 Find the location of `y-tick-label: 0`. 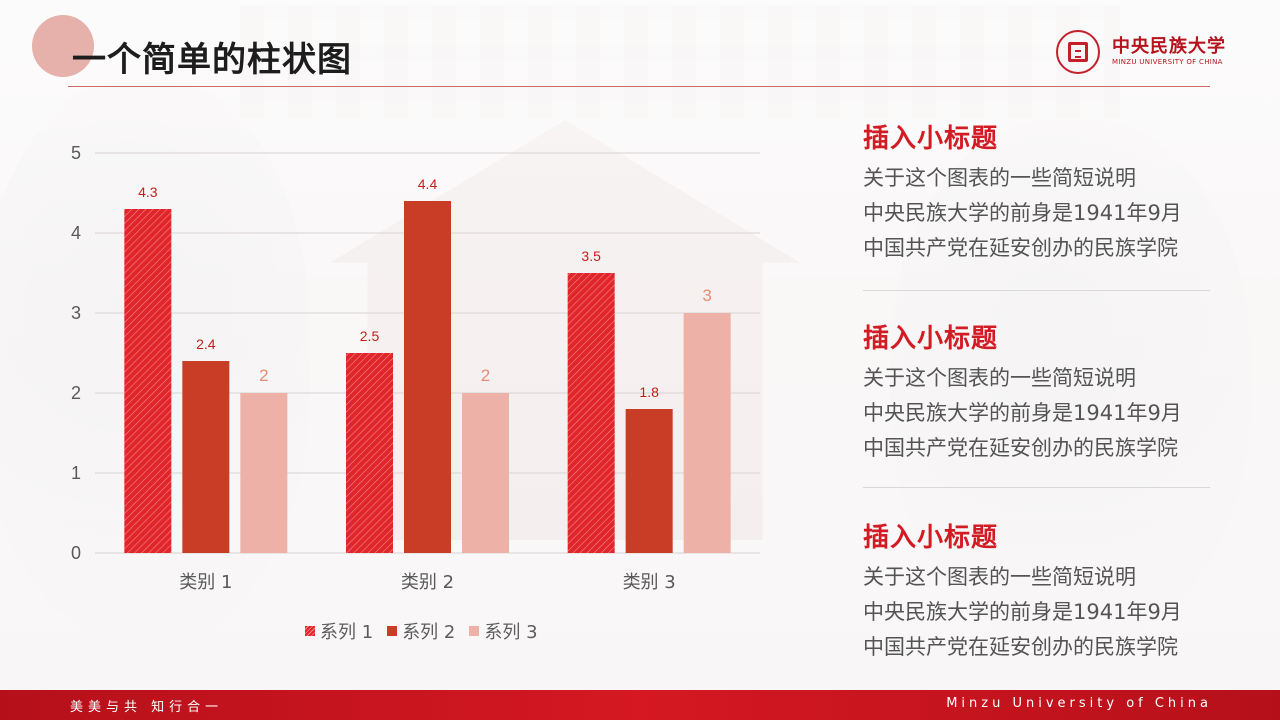

y-tick-label: 0 is located at coordinates (76, 553).